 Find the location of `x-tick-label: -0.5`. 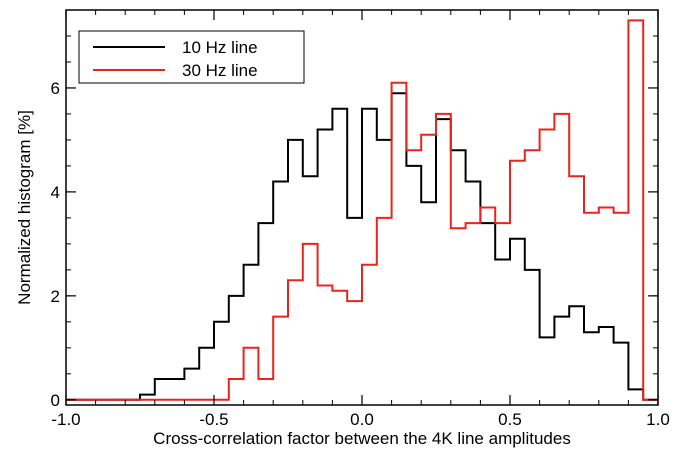

x-tick-label: -0.5 is located at coordinates (213, 419).